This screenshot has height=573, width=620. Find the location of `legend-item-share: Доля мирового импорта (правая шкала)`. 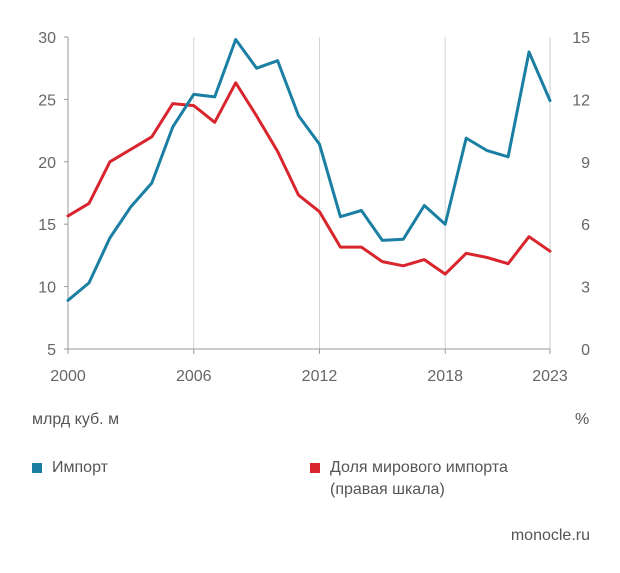

legend-item-share: Доля мирового импорта (правая шкала) is located at coordinates (409, 479).